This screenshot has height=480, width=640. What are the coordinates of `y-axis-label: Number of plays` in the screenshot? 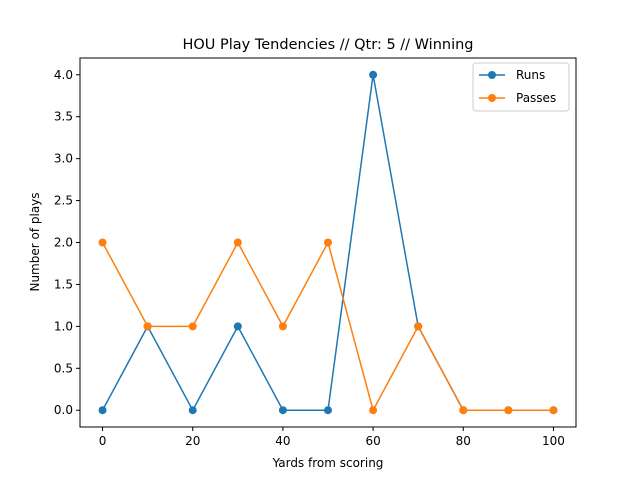 It's located at (35, 241).